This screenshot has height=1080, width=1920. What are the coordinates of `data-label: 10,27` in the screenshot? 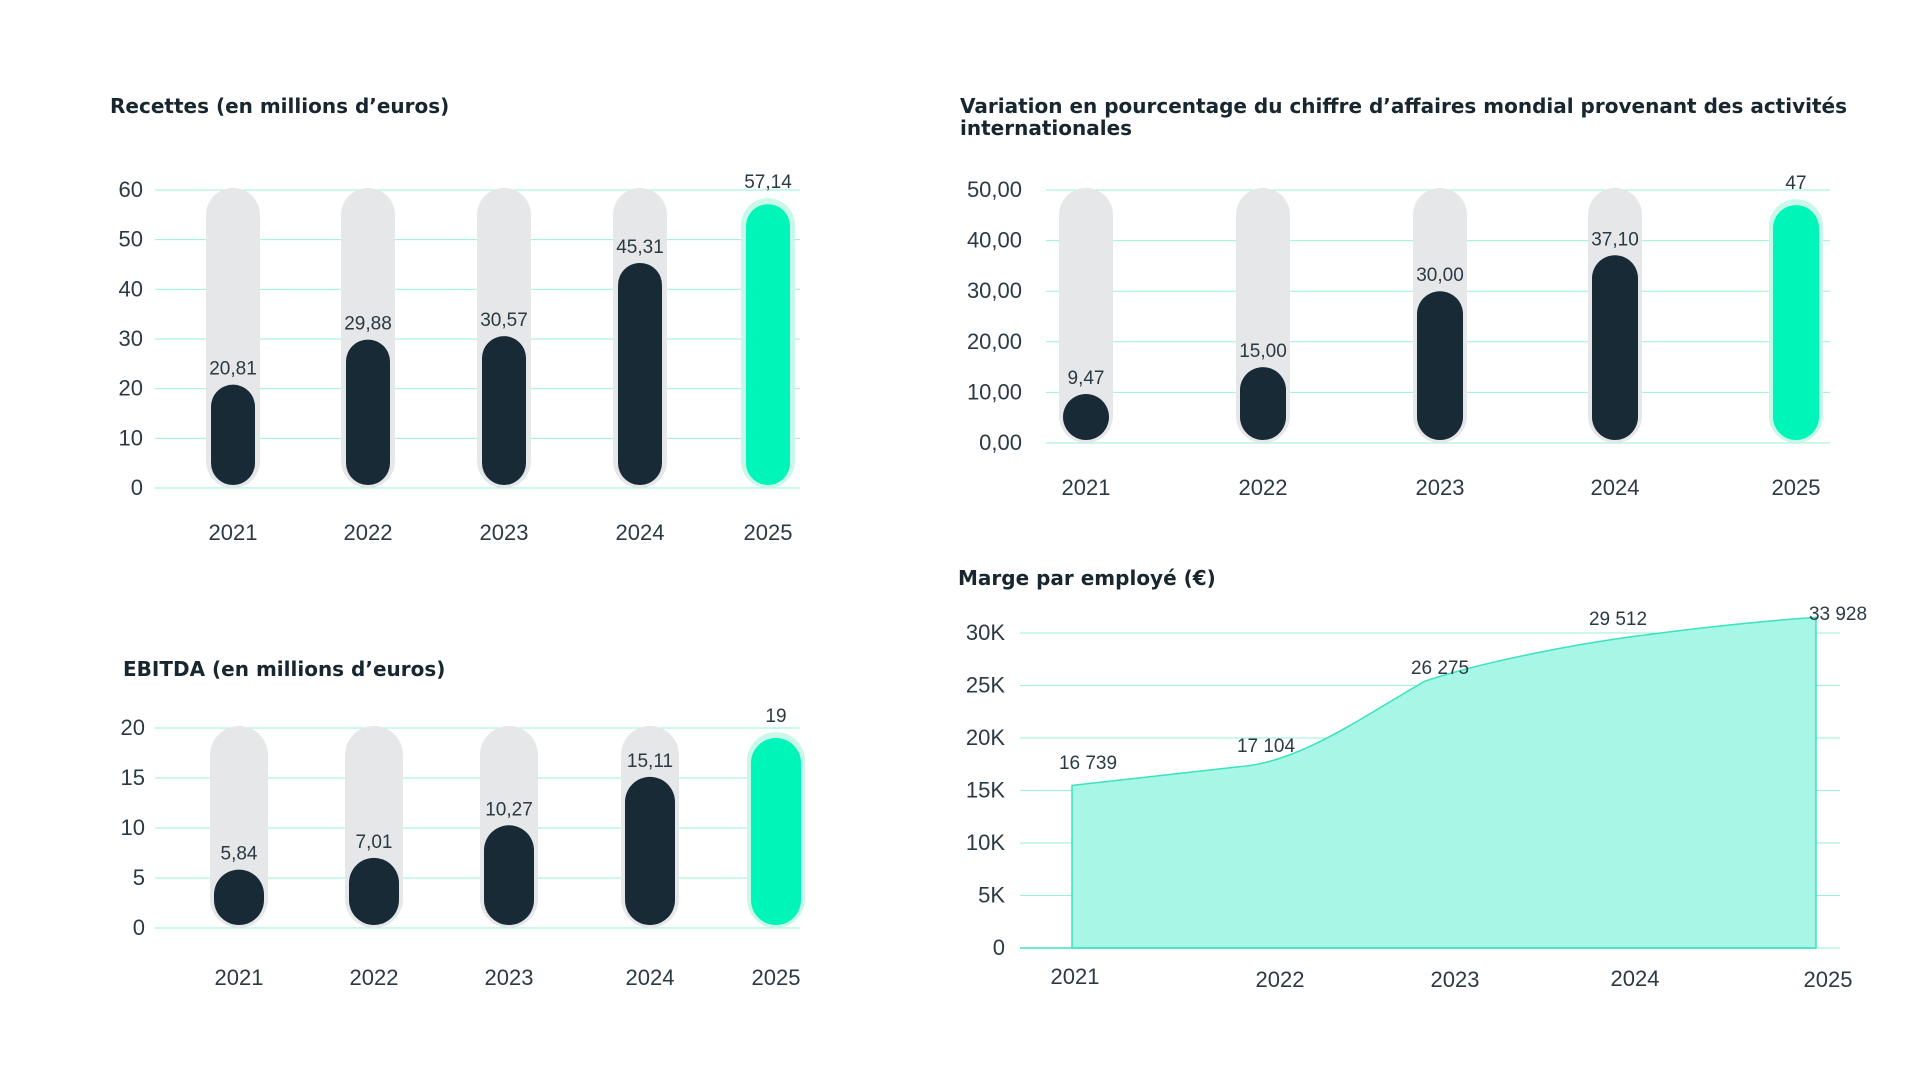 It's located at (509, 809).